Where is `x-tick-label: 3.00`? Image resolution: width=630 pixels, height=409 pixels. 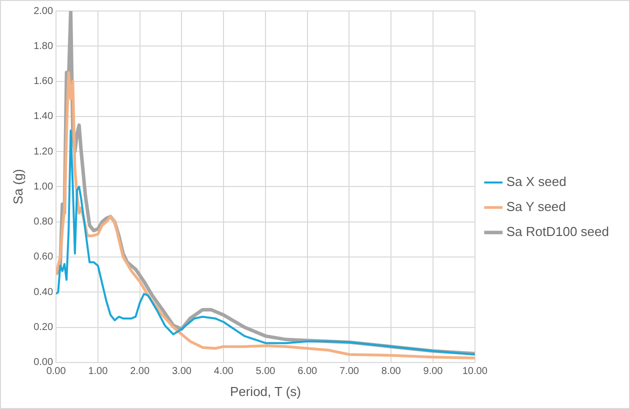 x-tick-label: 3.00 is located at coordinates (182, 372).